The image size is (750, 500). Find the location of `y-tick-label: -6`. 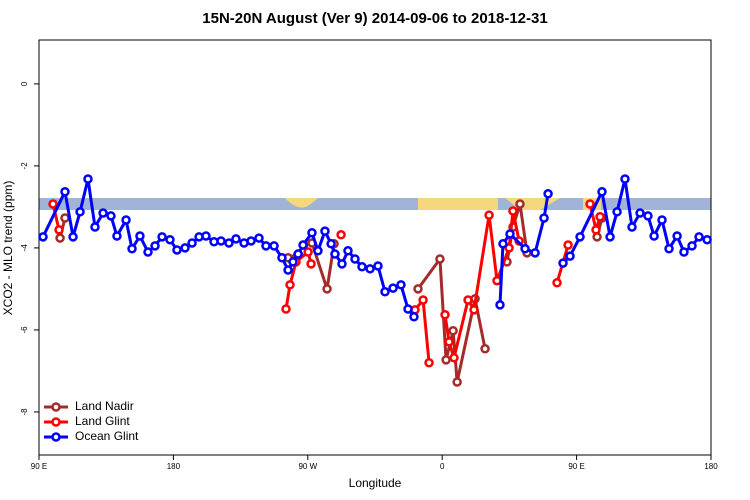

y-tick-label: -6 is located at coordinates (24, 330).